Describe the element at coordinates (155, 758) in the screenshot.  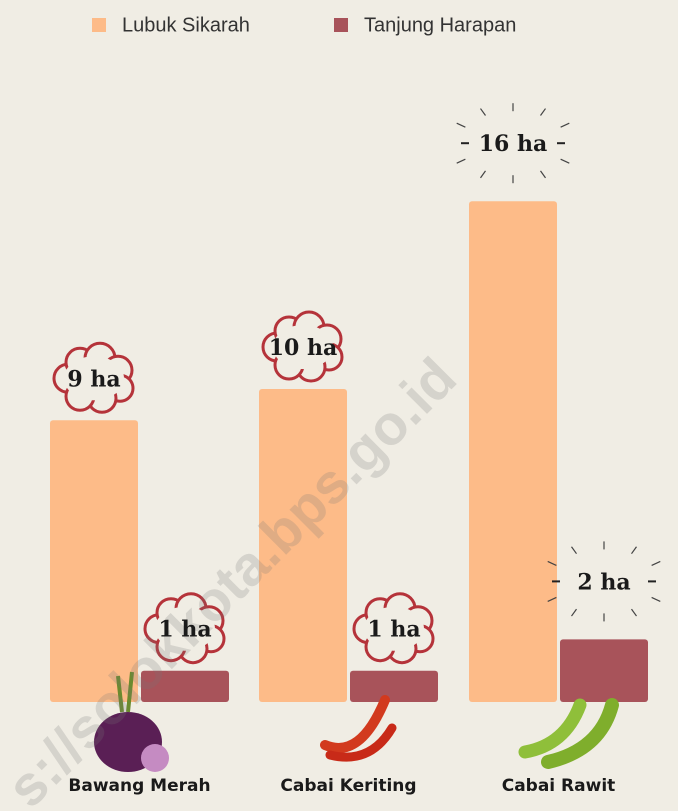
I see `onion-icon` at that location.